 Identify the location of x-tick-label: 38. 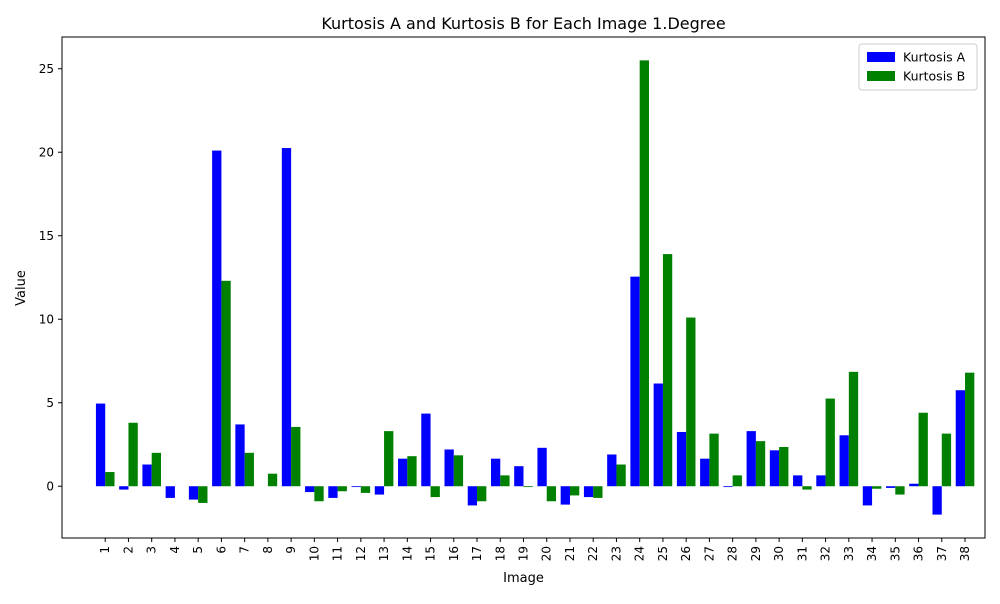
(965, 553).